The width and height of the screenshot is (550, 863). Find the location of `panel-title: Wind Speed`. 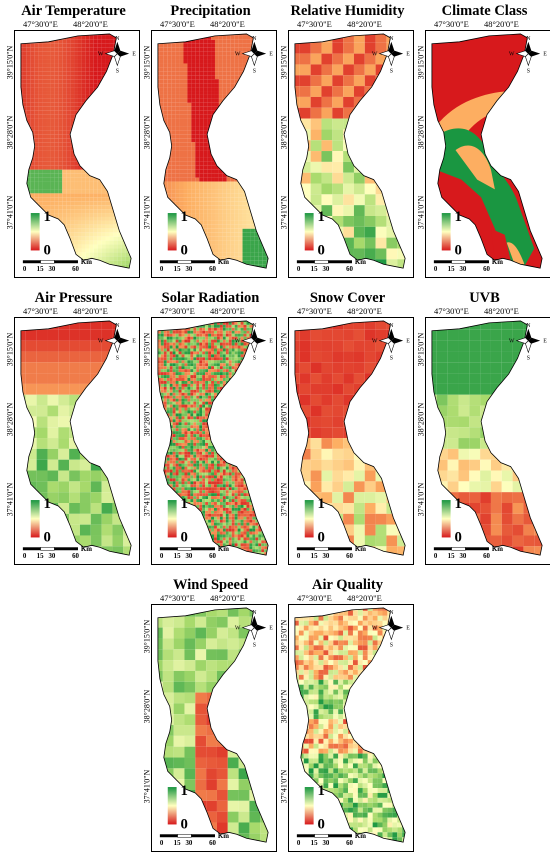

panel-title: Wind Speed is located at coordinates (210, 585).